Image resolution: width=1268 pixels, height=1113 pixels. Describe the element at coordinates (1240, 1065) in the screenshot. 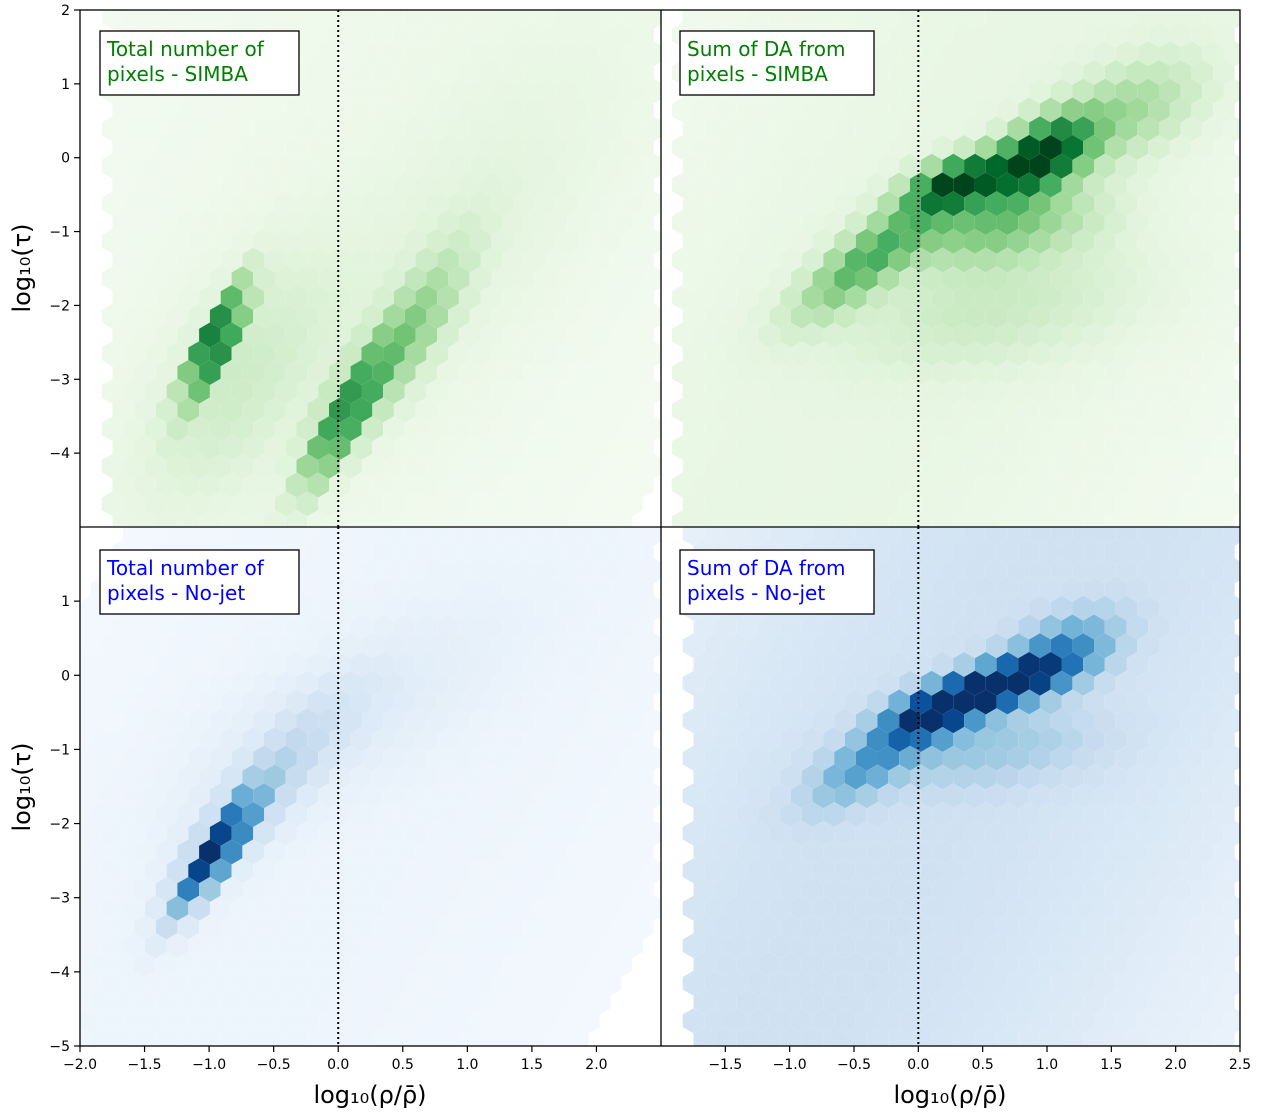

I see `x-tick-label: 2.5` at that location.